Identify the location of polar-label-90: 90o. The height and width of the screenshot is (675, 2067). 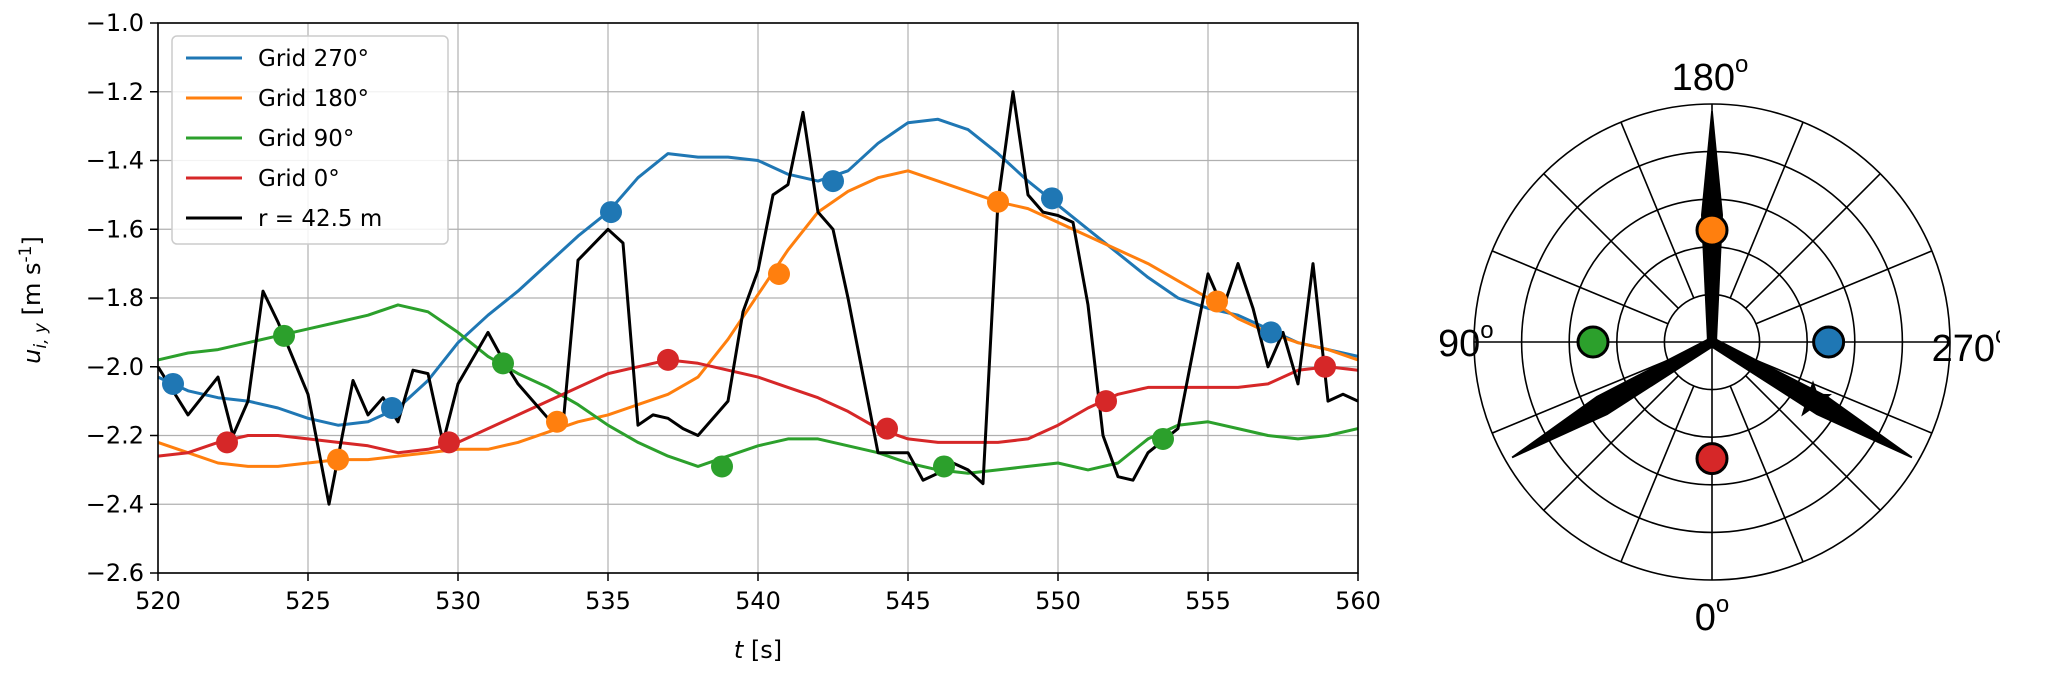
(1467, 341).